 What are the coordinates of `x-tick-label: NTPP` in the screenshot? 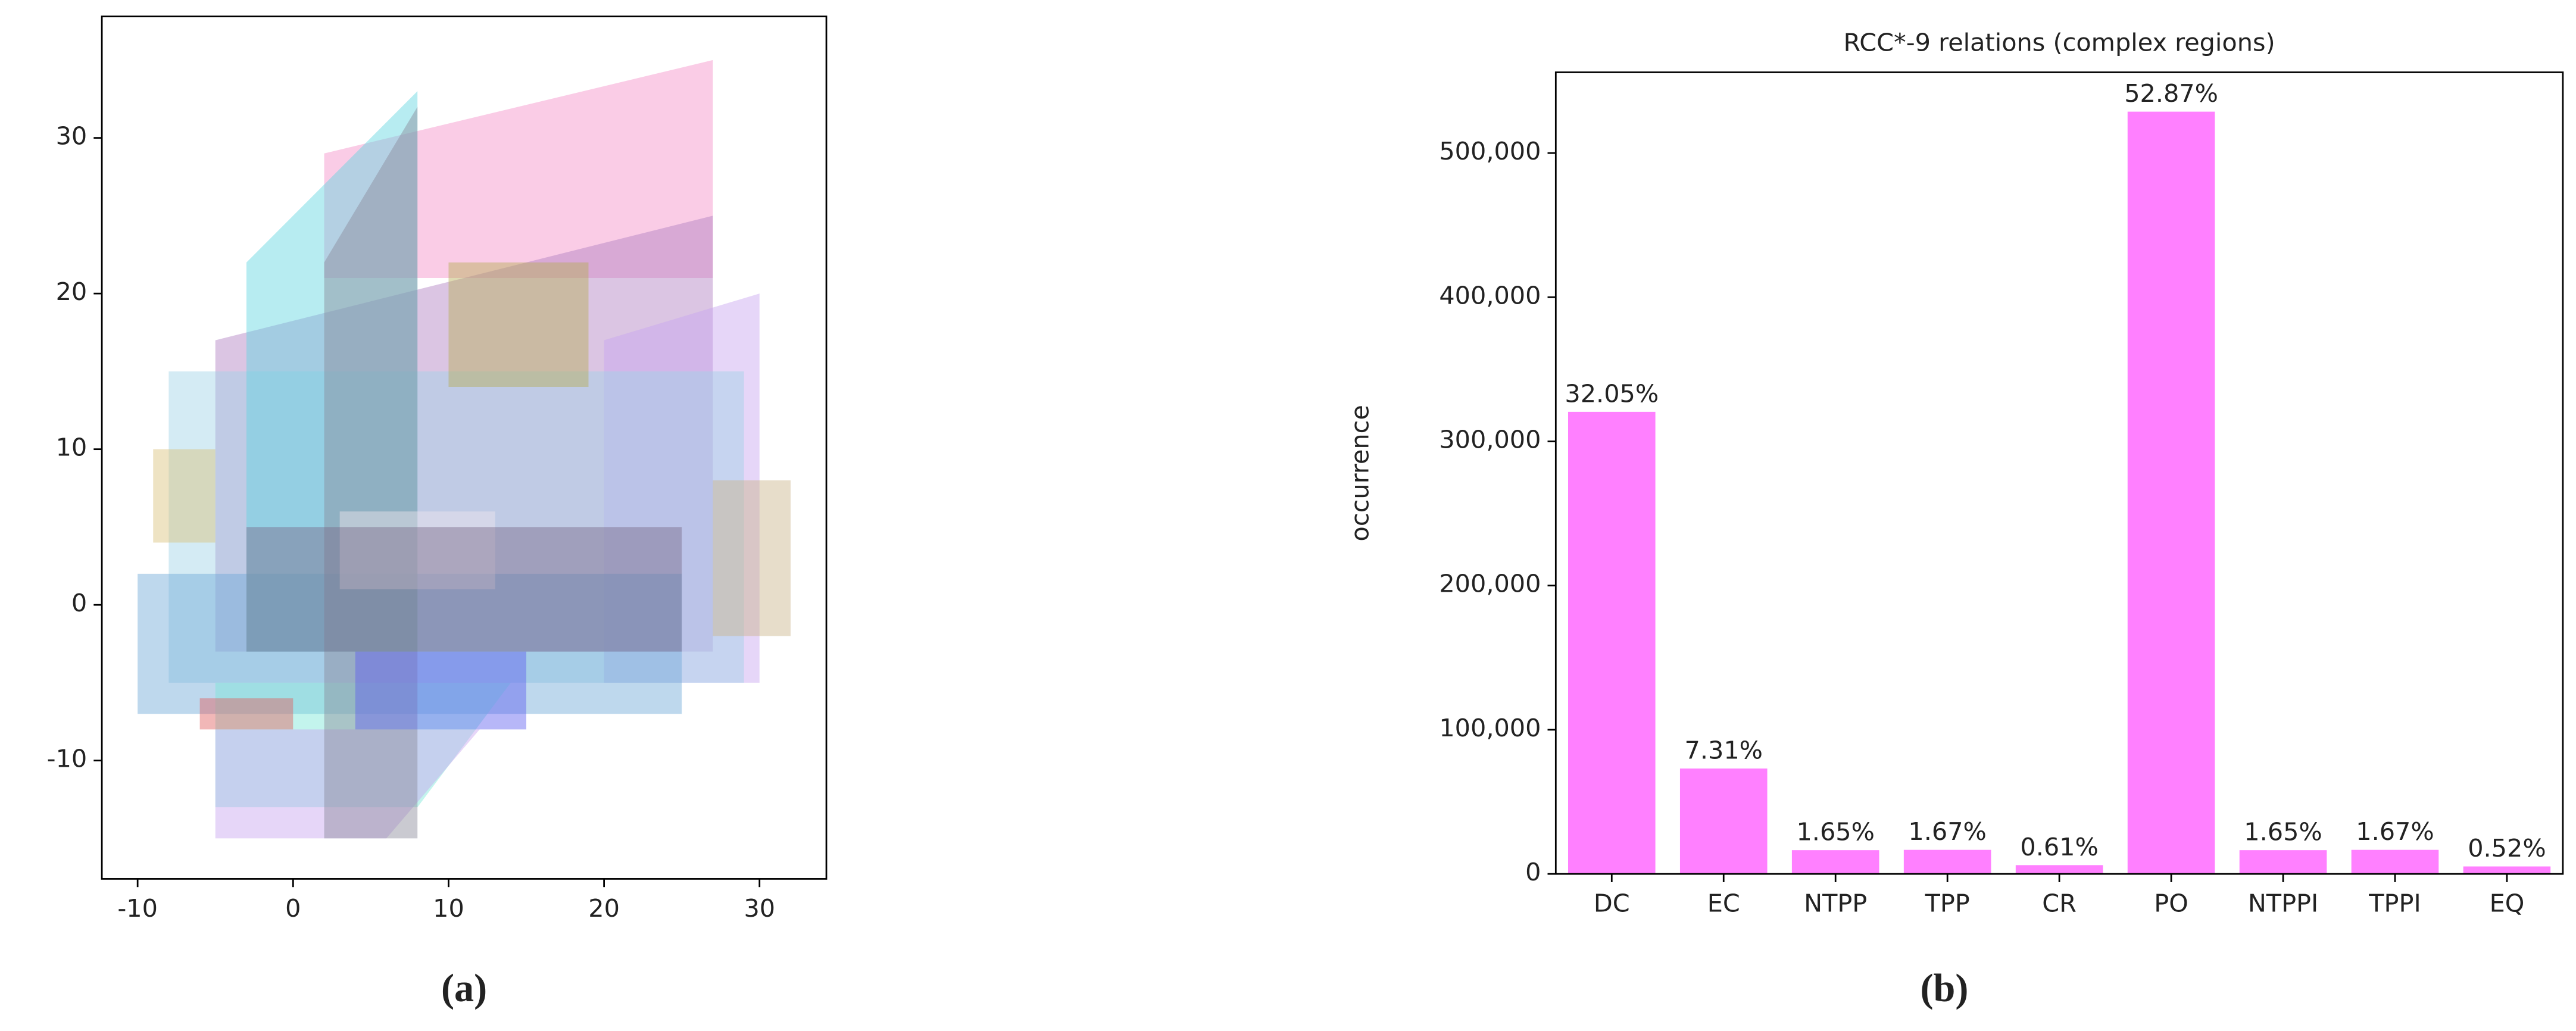 It's located at (1835, 903).